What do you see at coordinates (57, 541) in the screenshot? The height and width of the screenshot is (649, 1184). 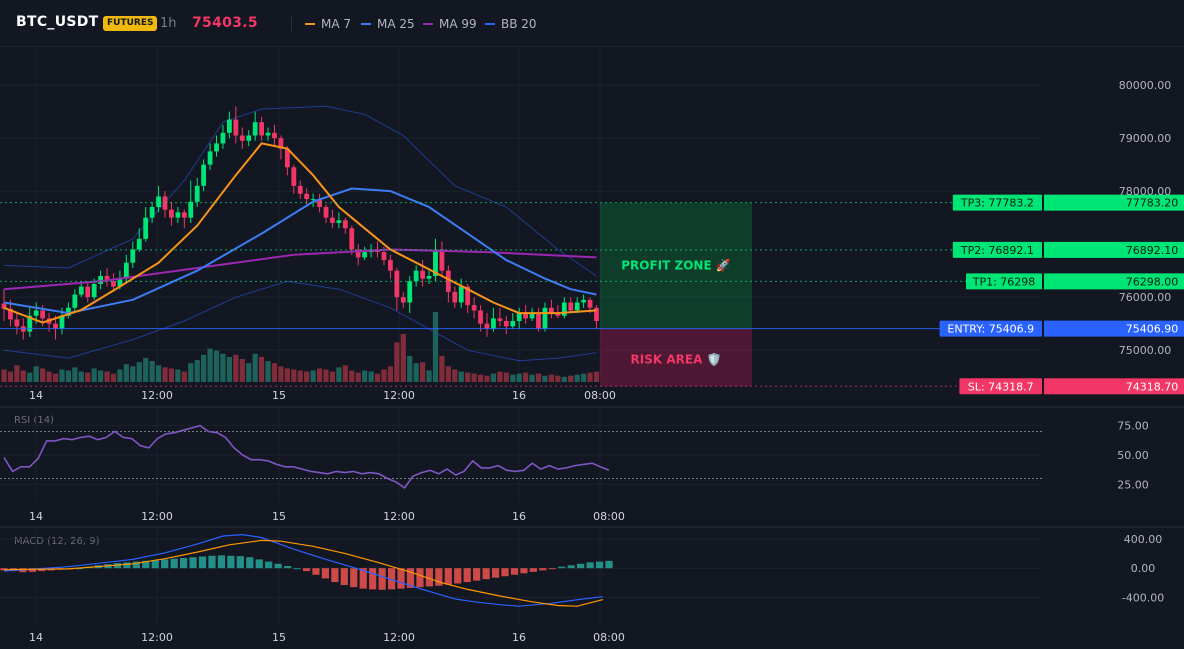 I see `macd-panel-title: MACD (12, 26, 9)` at bounding box center [57, 541].